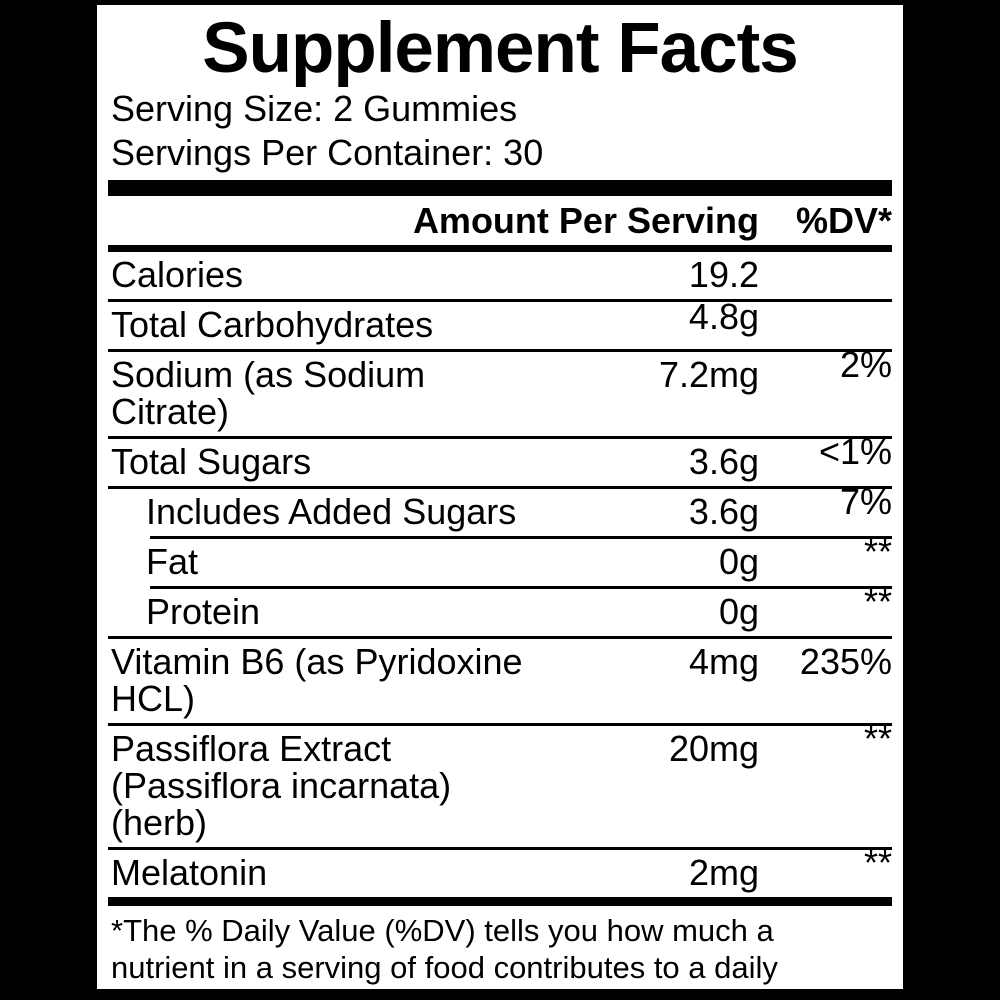 The height and width of the screenshot is (1000, 1000). Describe the element at coordinates (500, 611) in the screenshot. I see `table-row-protein: Protein 0g **` at that location.